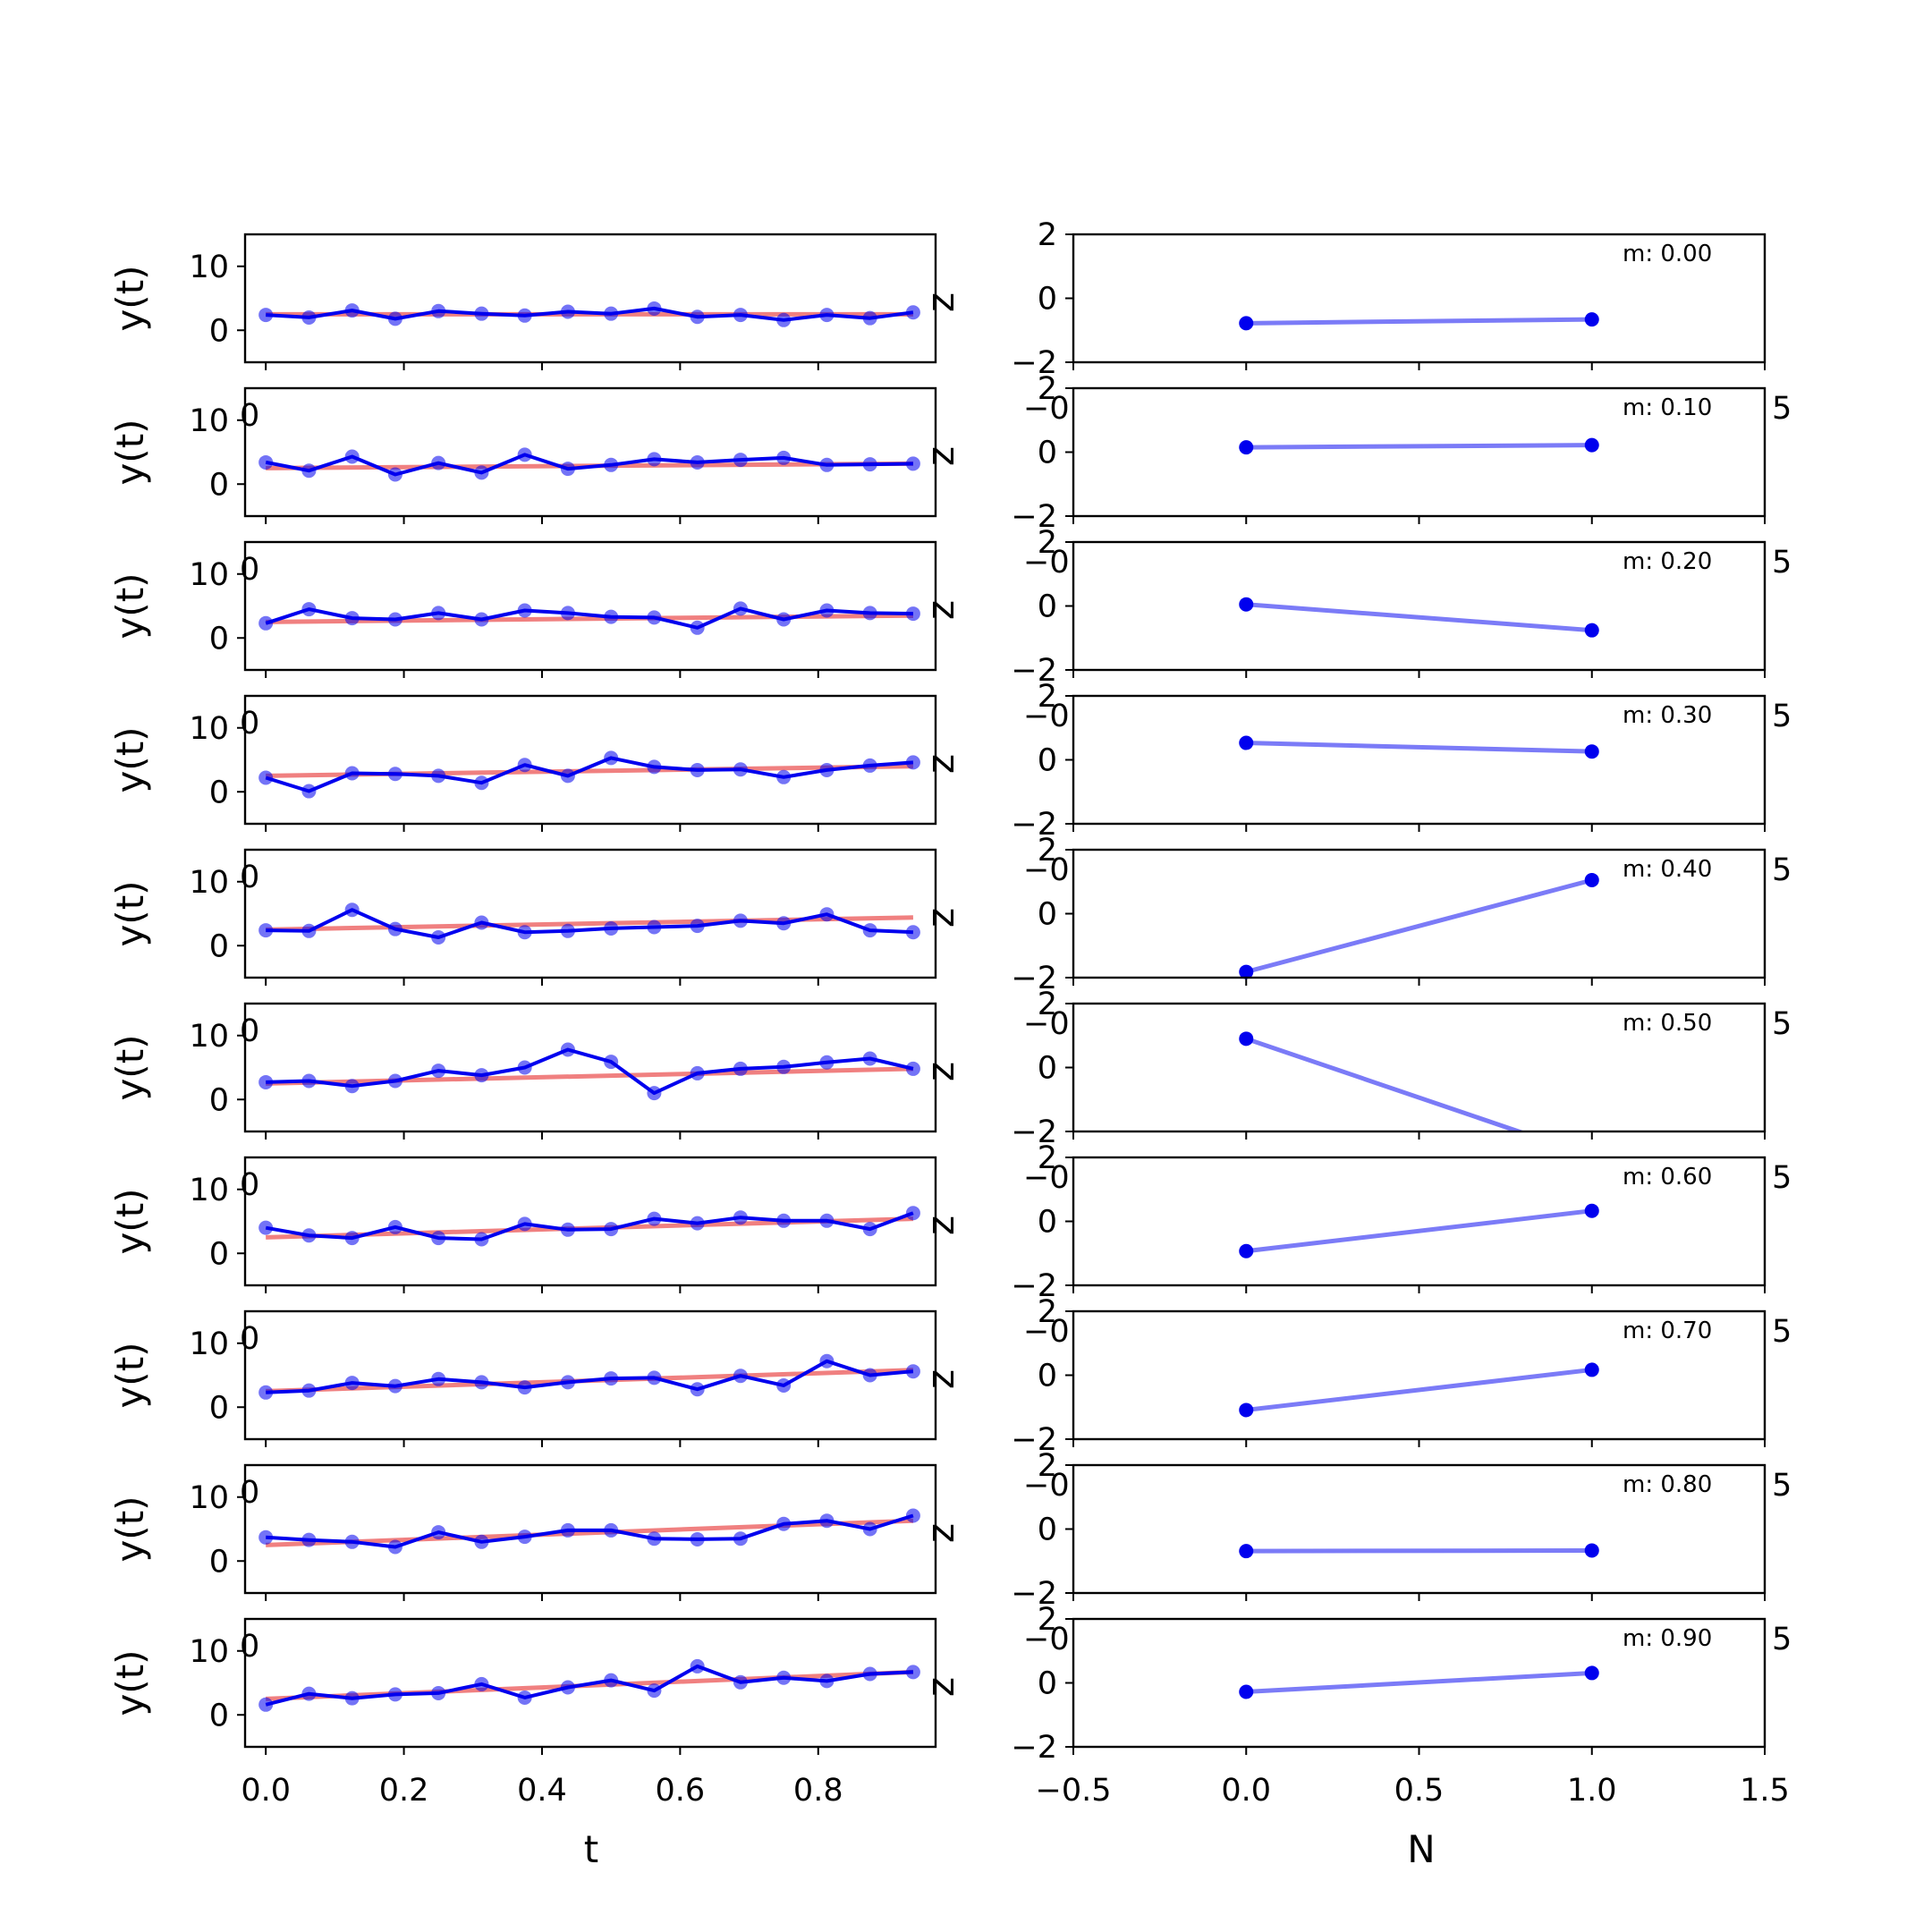  What do you see at coordinates (1667, 1023) in the screenshot?
I see `m-label: m: 0.50` at bounding box center [1667, 1023].